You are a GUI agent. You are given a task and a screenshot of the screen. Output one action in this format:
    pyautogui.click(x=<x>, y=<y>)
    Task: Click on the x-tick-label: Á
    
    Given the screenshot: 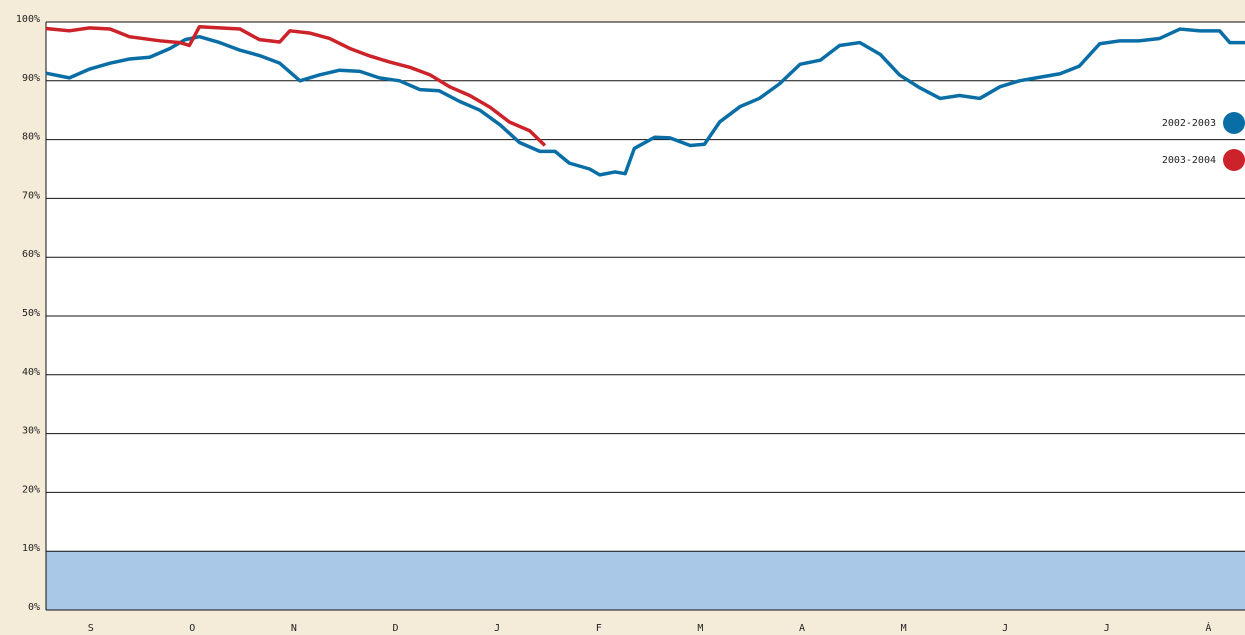 What is the action you would take?
    pyautogui.click(x=1208, y=627)
    